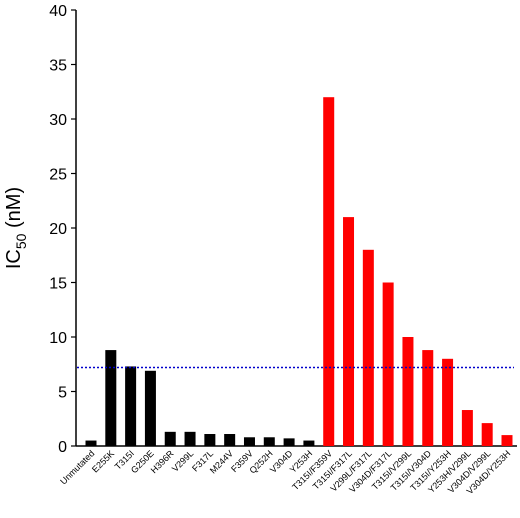 The height and width of the screenshot is (518, 520). What do you see at coordinates (182, 460) in the screenshot?
I see `category-label: V299L` at bounding box center [182, 460].